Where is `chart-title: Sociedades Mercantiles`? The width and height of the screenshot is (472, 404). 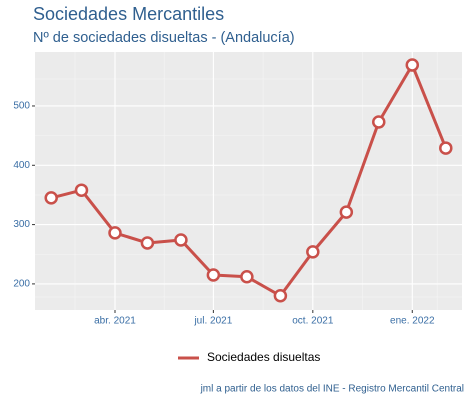
chart-title: Sociedades Mercantiles is located at coordinates (128, 14).